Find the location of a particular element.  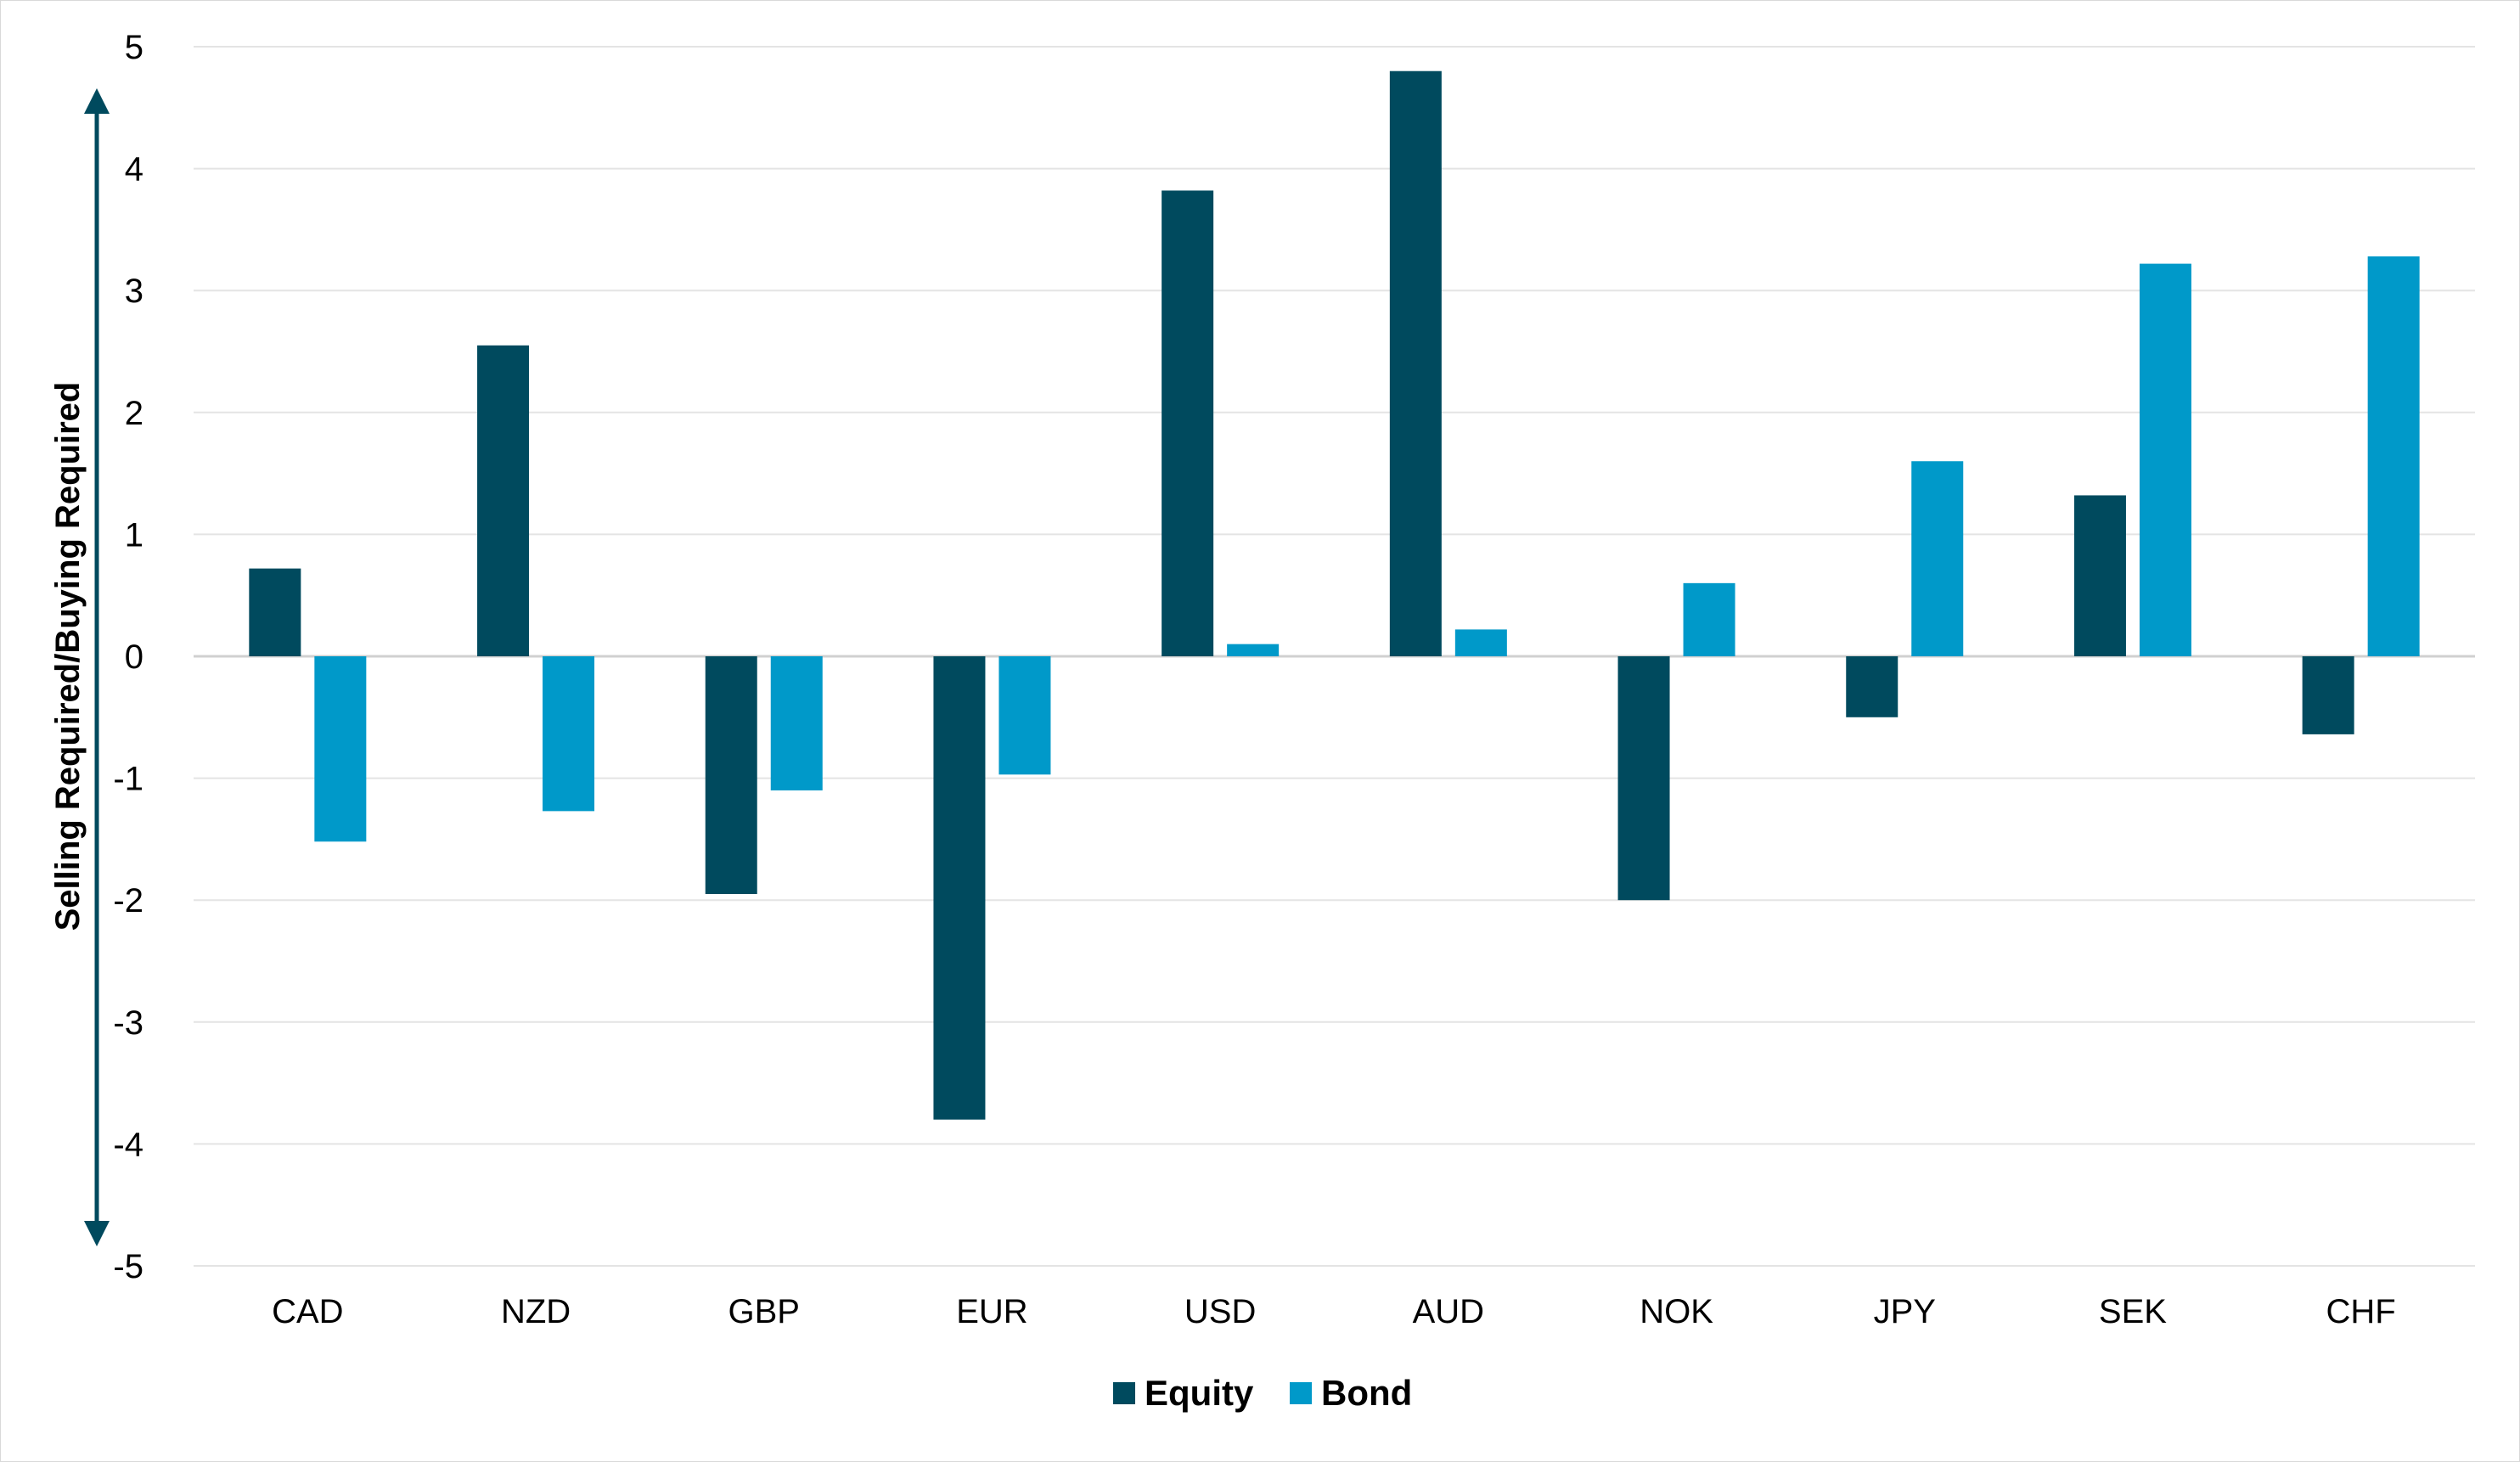

bar-equity-jpy is located at coordinates (1872, 686).